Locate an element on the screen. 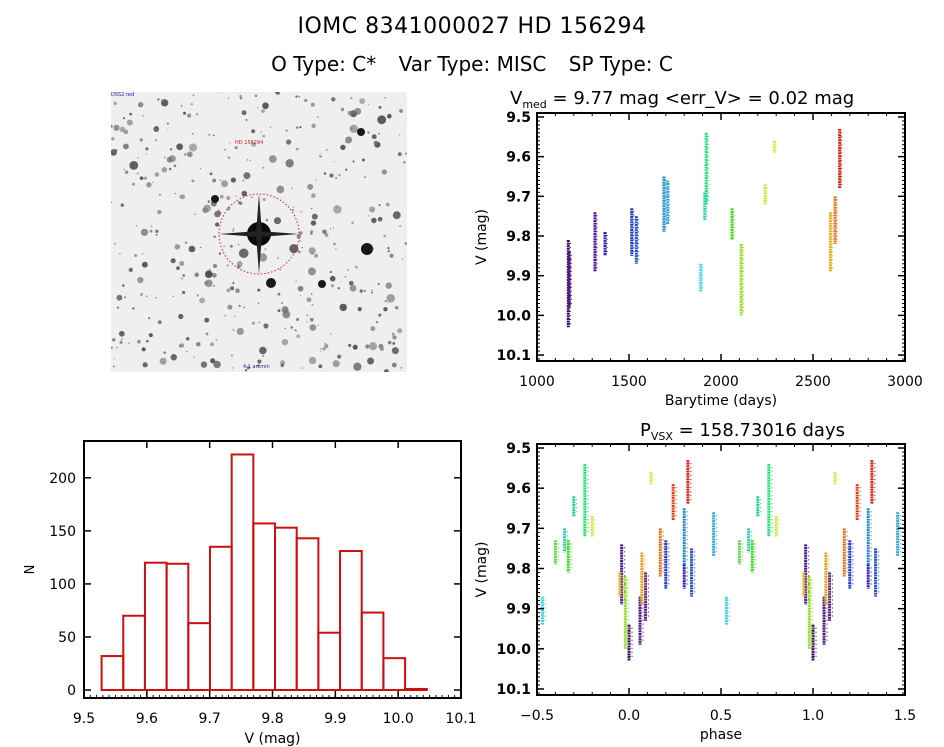 The height and width of the screenshot is (747, 944). x-tick-label: 9.5 is located at coordinates (84, 719).